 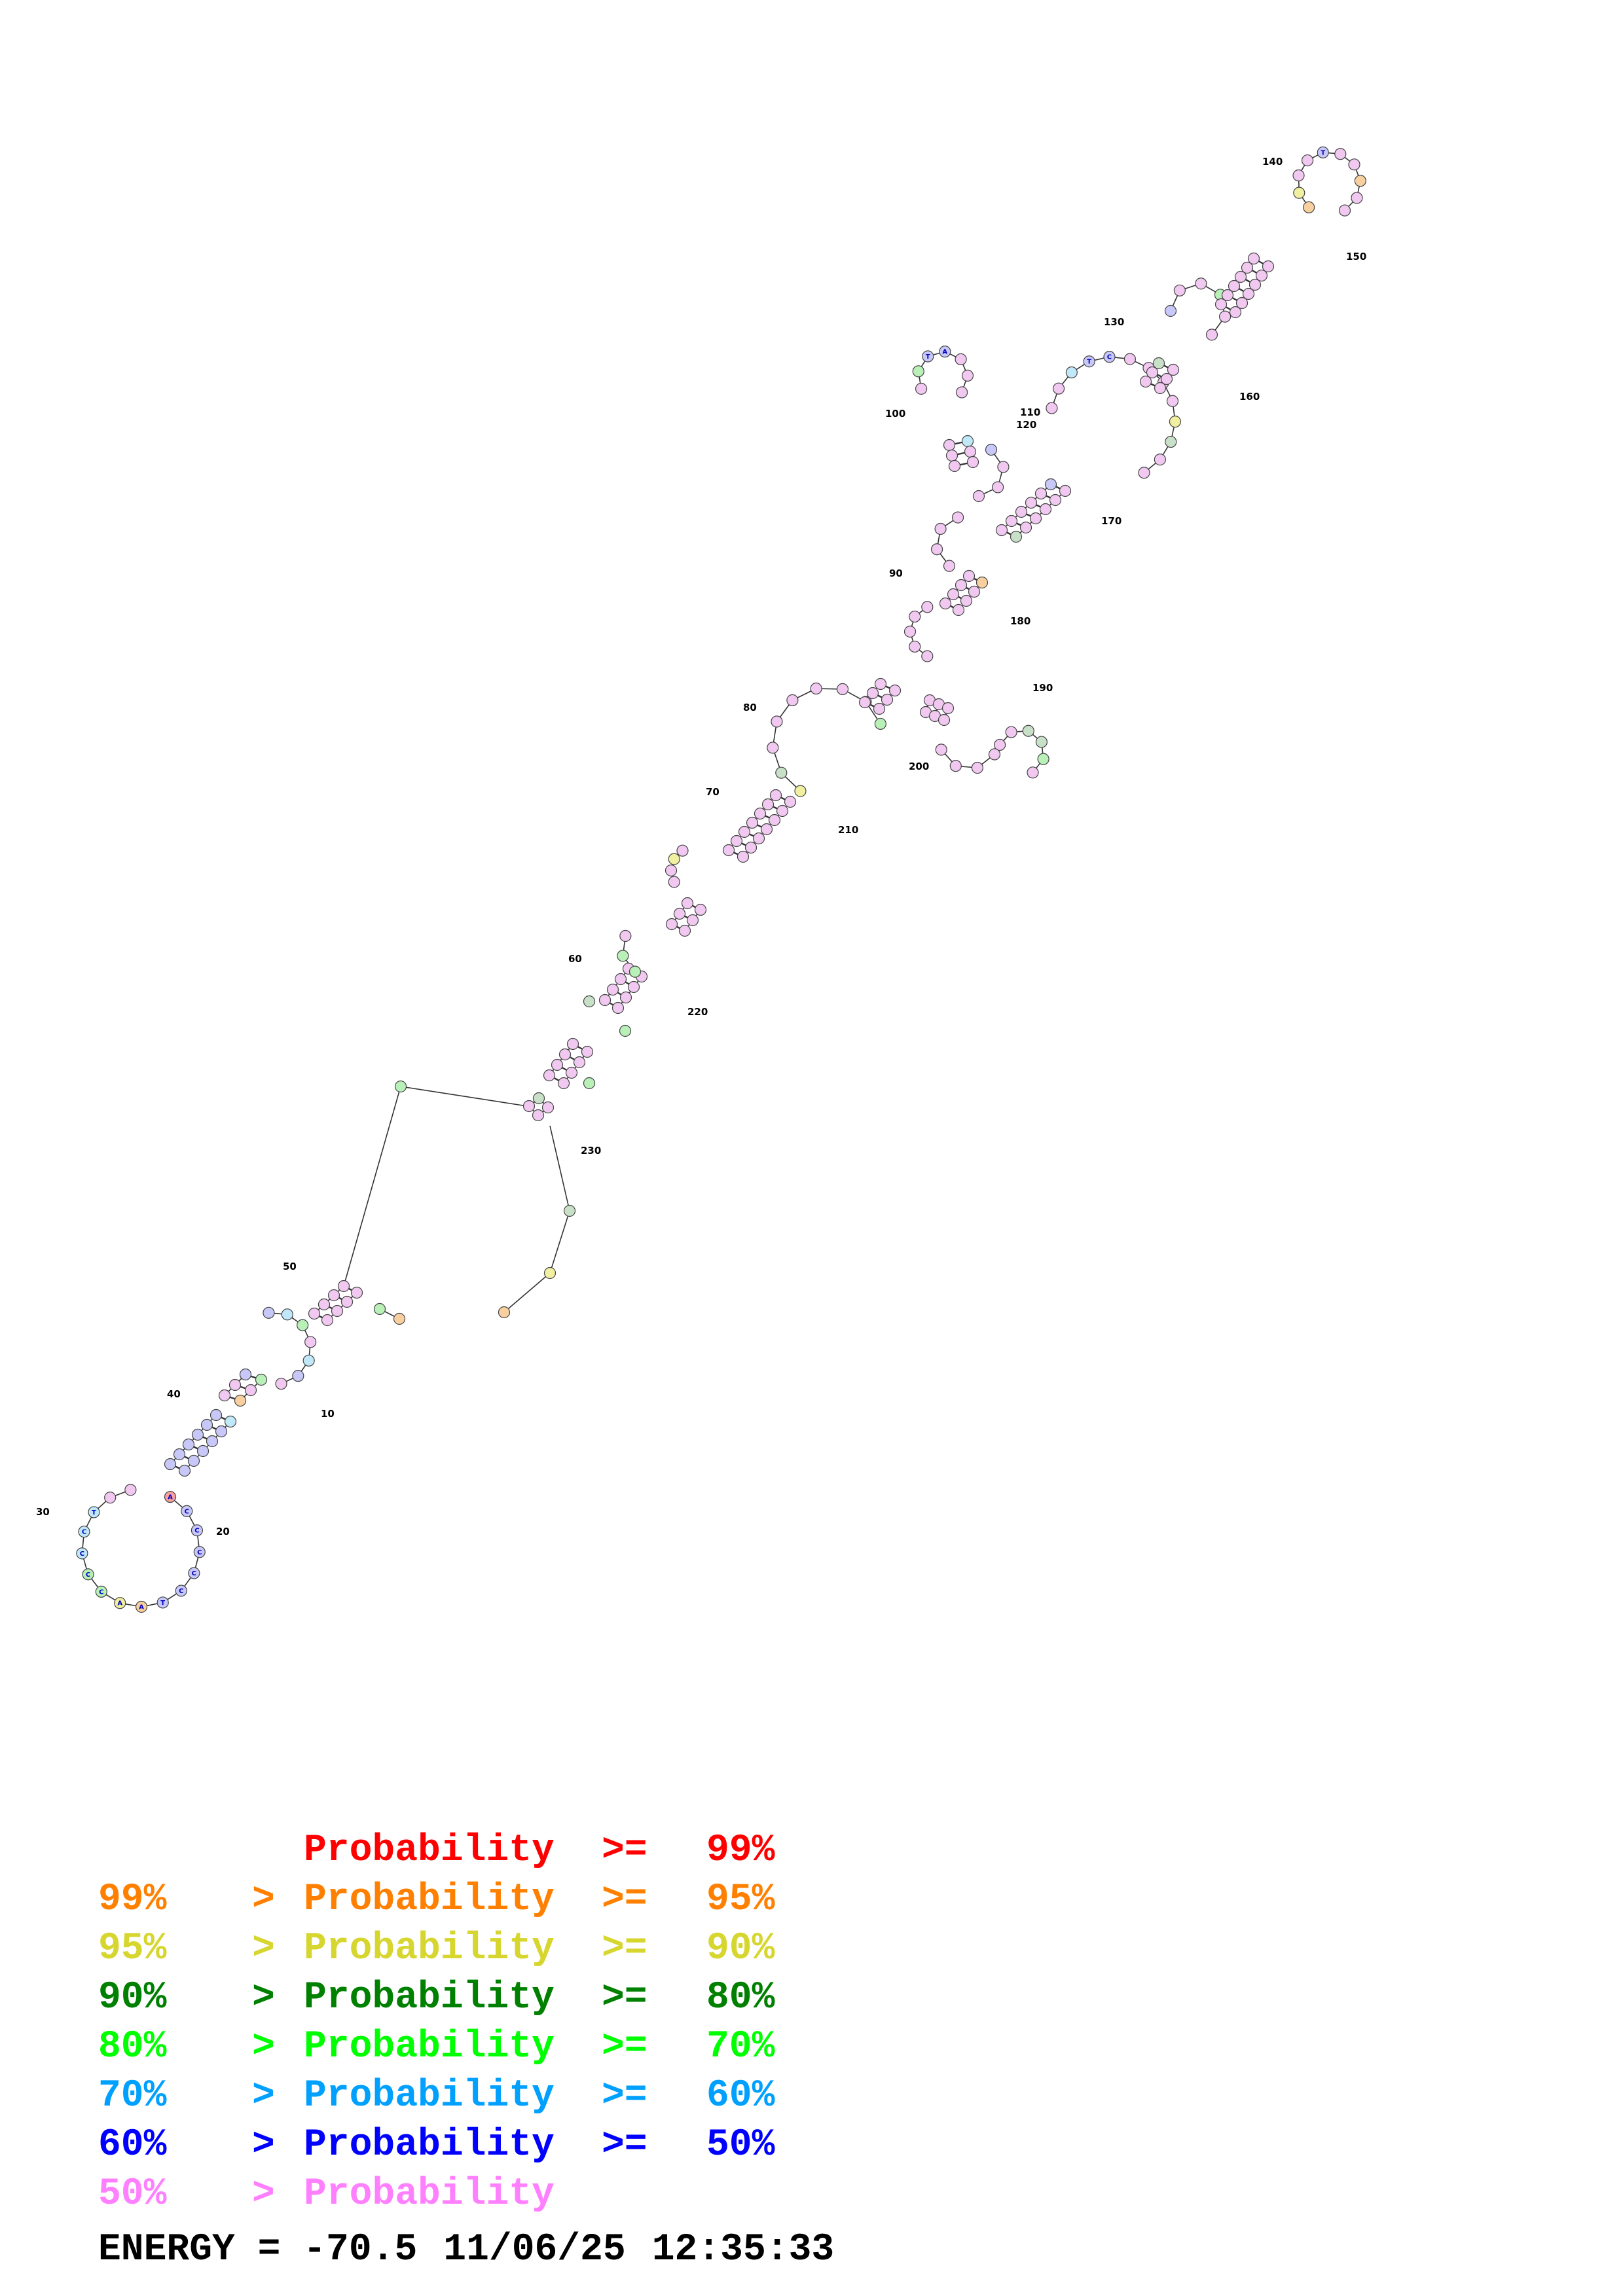 What do you see at coordinates (132, 1899) in the screenshot?
I see `legend-low: 99%` at bounding box center [132, 1899].